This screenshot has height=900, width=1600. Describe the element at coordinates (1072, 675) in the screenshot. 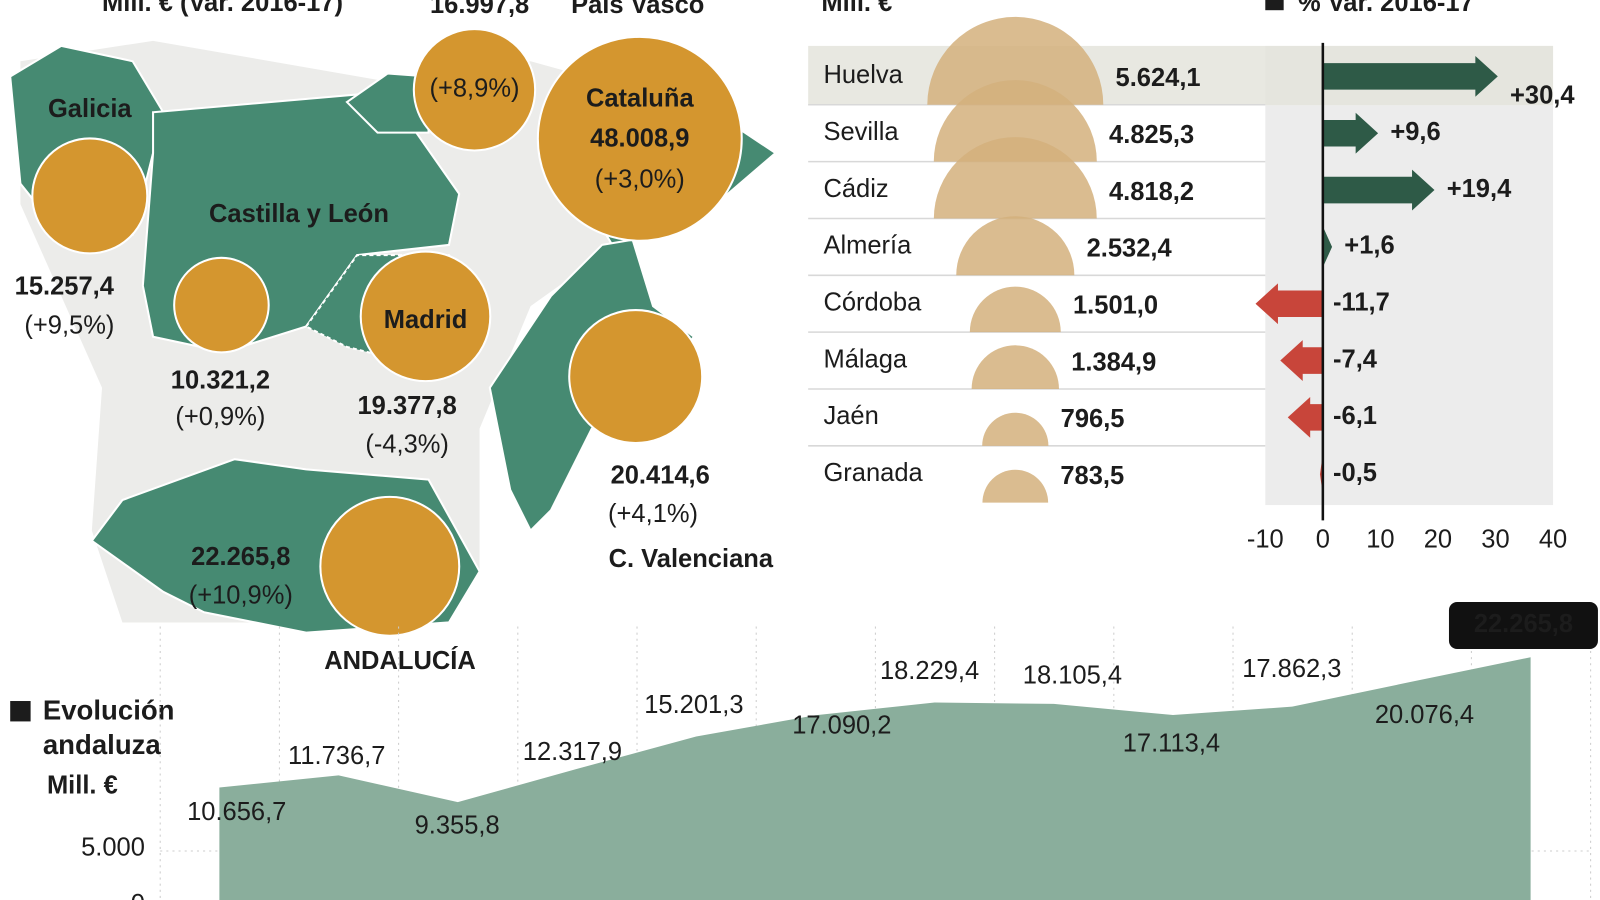

I see `value-label: 18.105,4` at that location.